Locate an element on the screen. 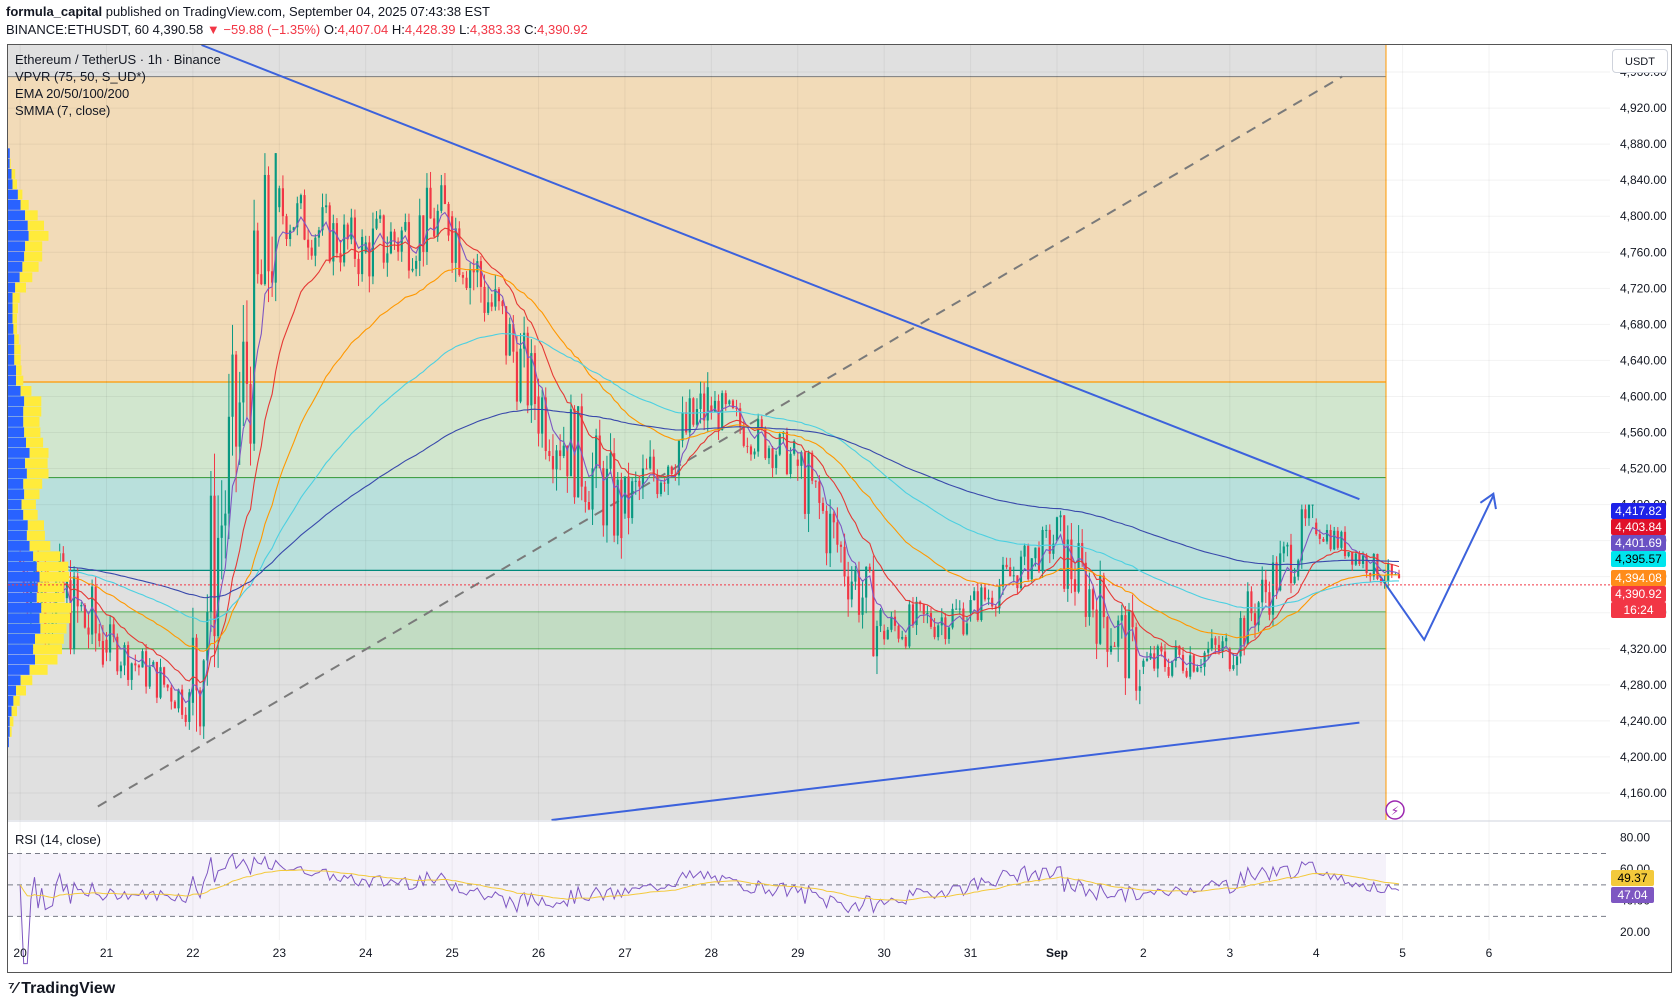  vpvr-up-bar is located at coordinates (17, 535).